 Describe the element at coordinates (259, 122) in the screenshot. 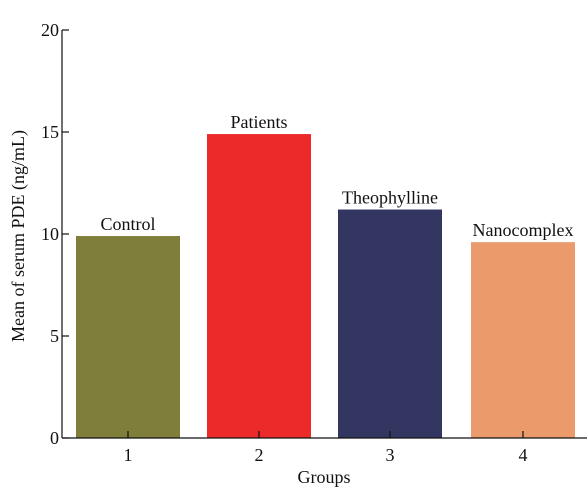

I see `bar-label-2: Patients` at that location.